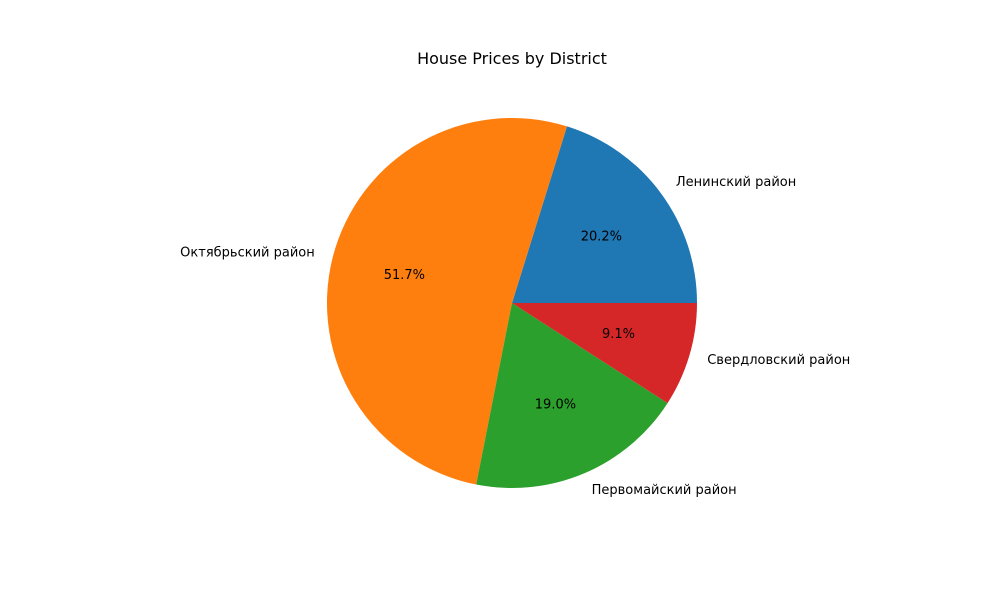 The height and width of the screenshot is (600, 1000). What do you see at coordinates (601, 237) in the screenshot?
I see `pct-label-1: 20.2%` at bounding box center [601, 237].